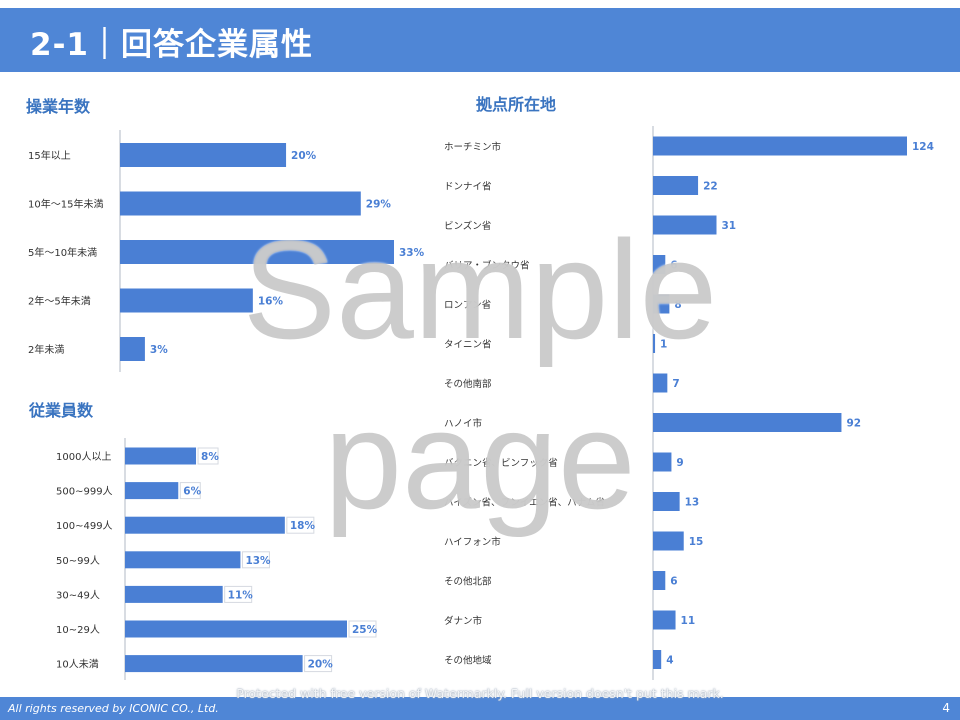  What do you see at coordinates (467, 305) in the screenshot?
I see `category-label: ロンアン省` at bounding box center [467, 305].